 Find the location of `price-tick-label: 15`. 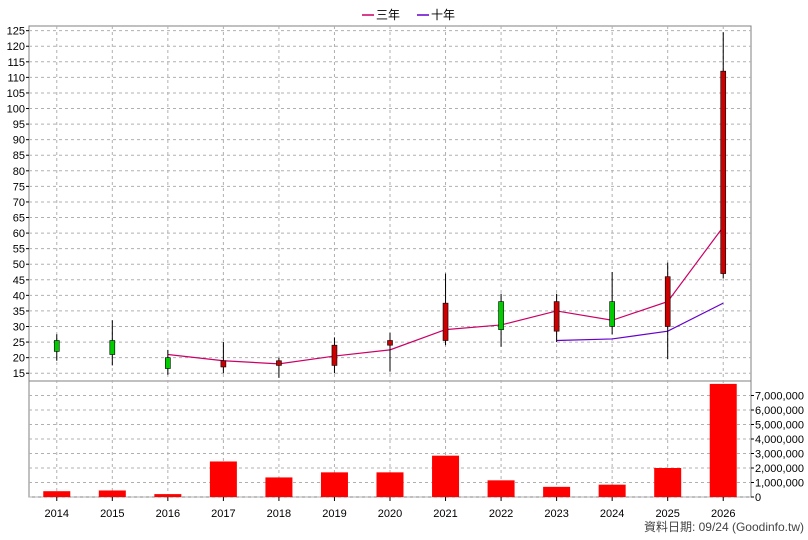

price-tick-label: 15 is located at coordinates (19, 374).